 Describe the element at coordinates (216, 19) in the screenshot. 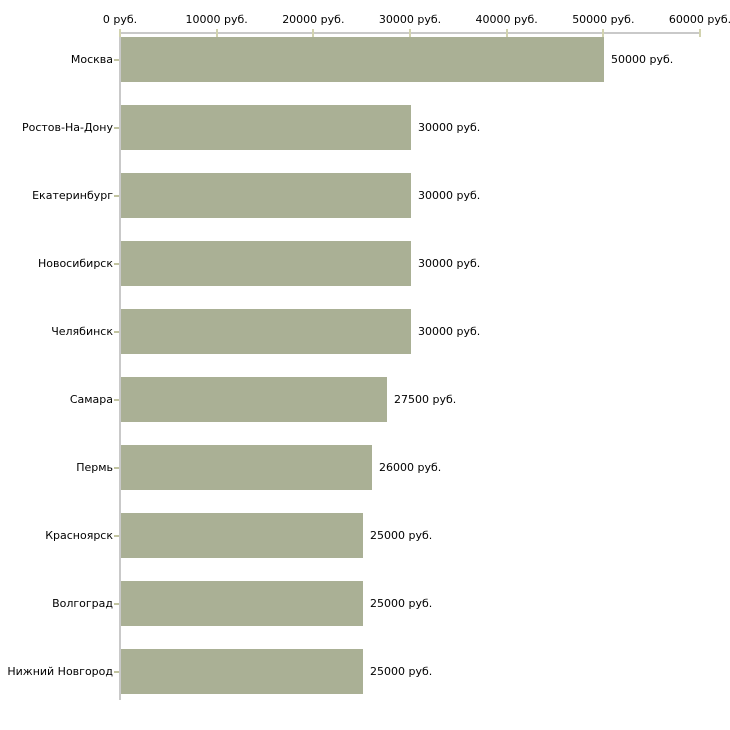

I see `x-axis-tick-label: 10000 руб.` at that location.